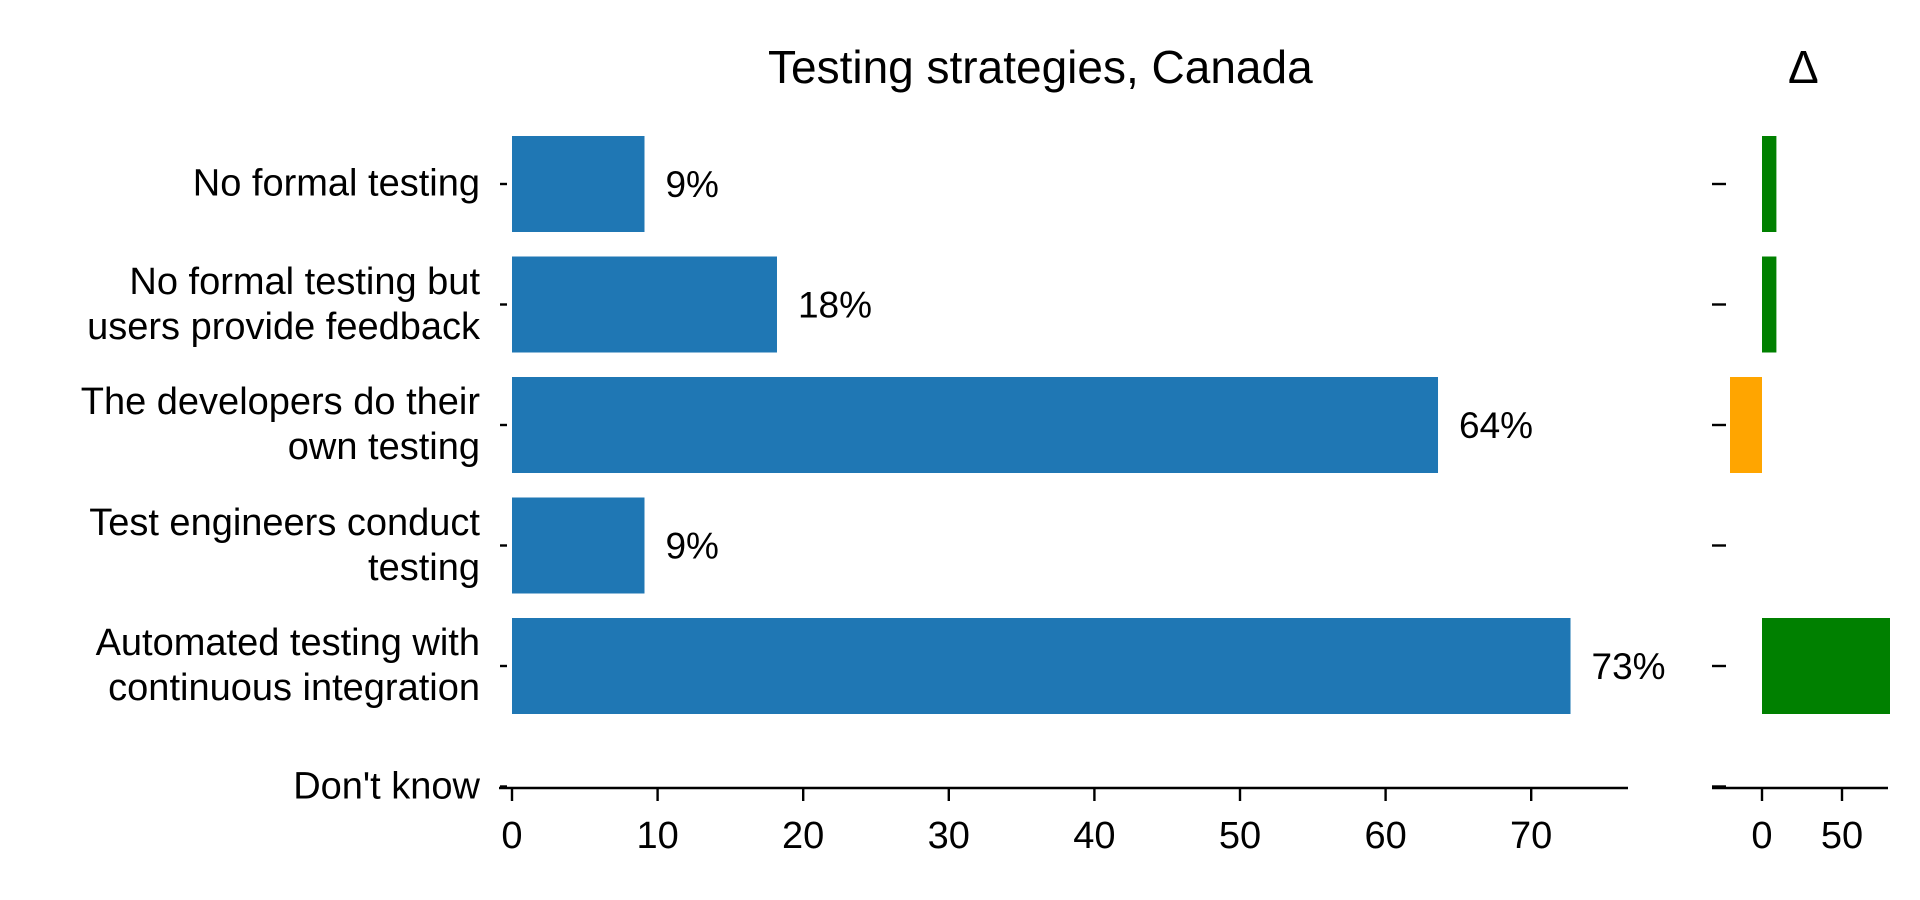  What do you see at coordinates (949, 836) in the screenshot?
I see `x-tick-label: 30` at bounding box center [949, 836].